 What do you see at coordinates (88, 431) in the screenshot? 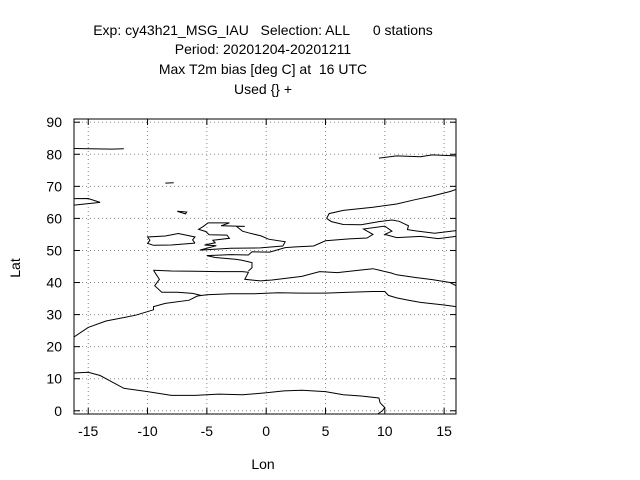
I see `x-tick-label: -15` at bounding box center [88, 431].